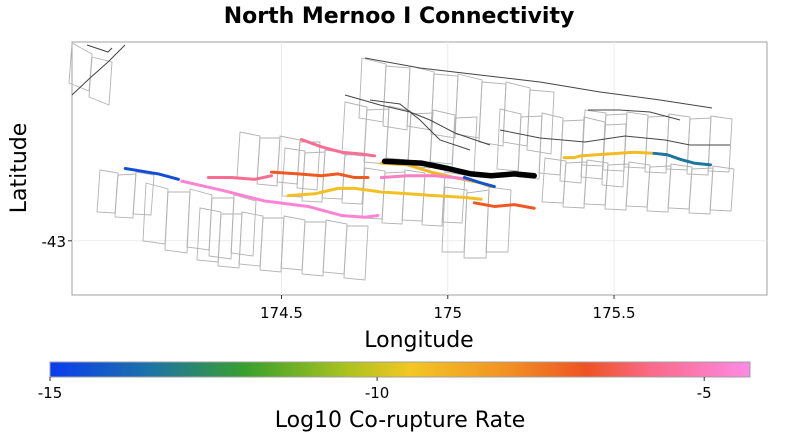  I want to click on colorbar-tick-label: -15, so click(50, 393).